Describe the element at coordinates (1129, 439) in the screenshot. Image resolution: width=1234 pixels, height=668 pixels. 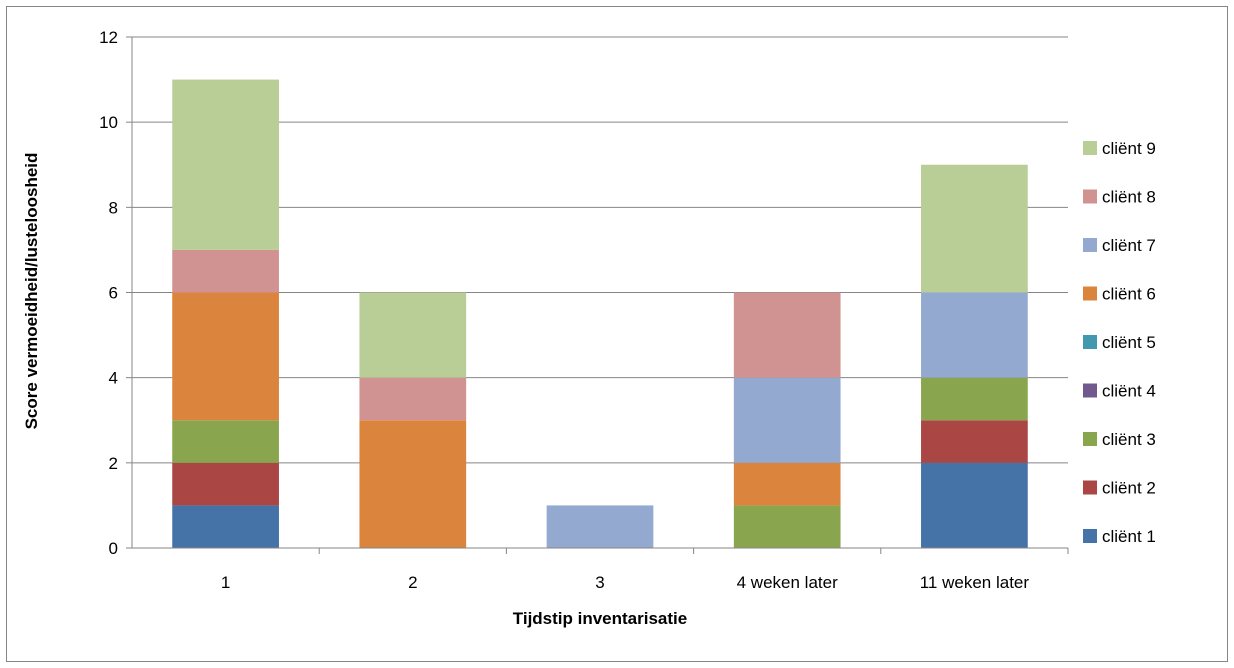
I see `legend-label-client-3: cliënt 3` at that location.